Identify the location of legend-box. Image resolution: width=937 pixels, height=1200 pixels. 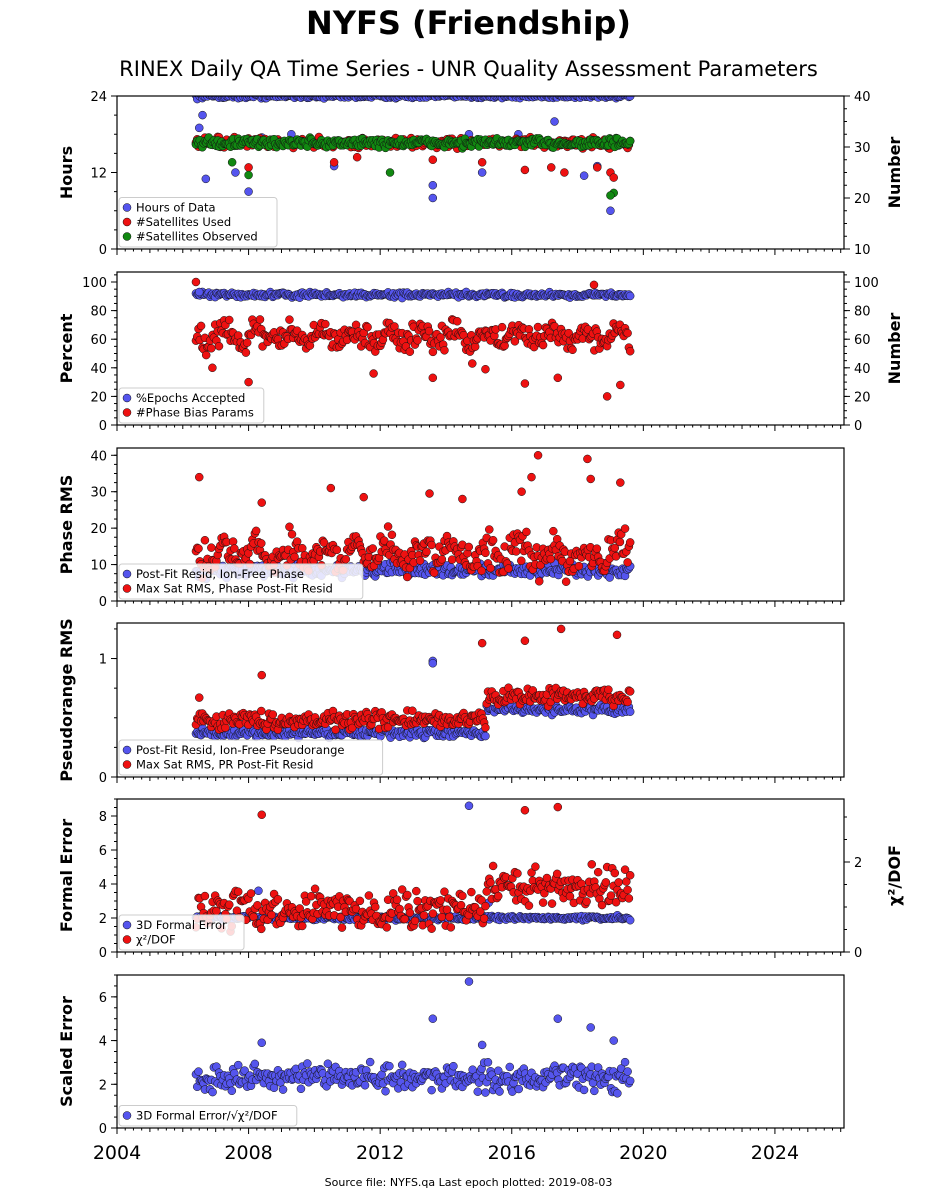
(241, 581).